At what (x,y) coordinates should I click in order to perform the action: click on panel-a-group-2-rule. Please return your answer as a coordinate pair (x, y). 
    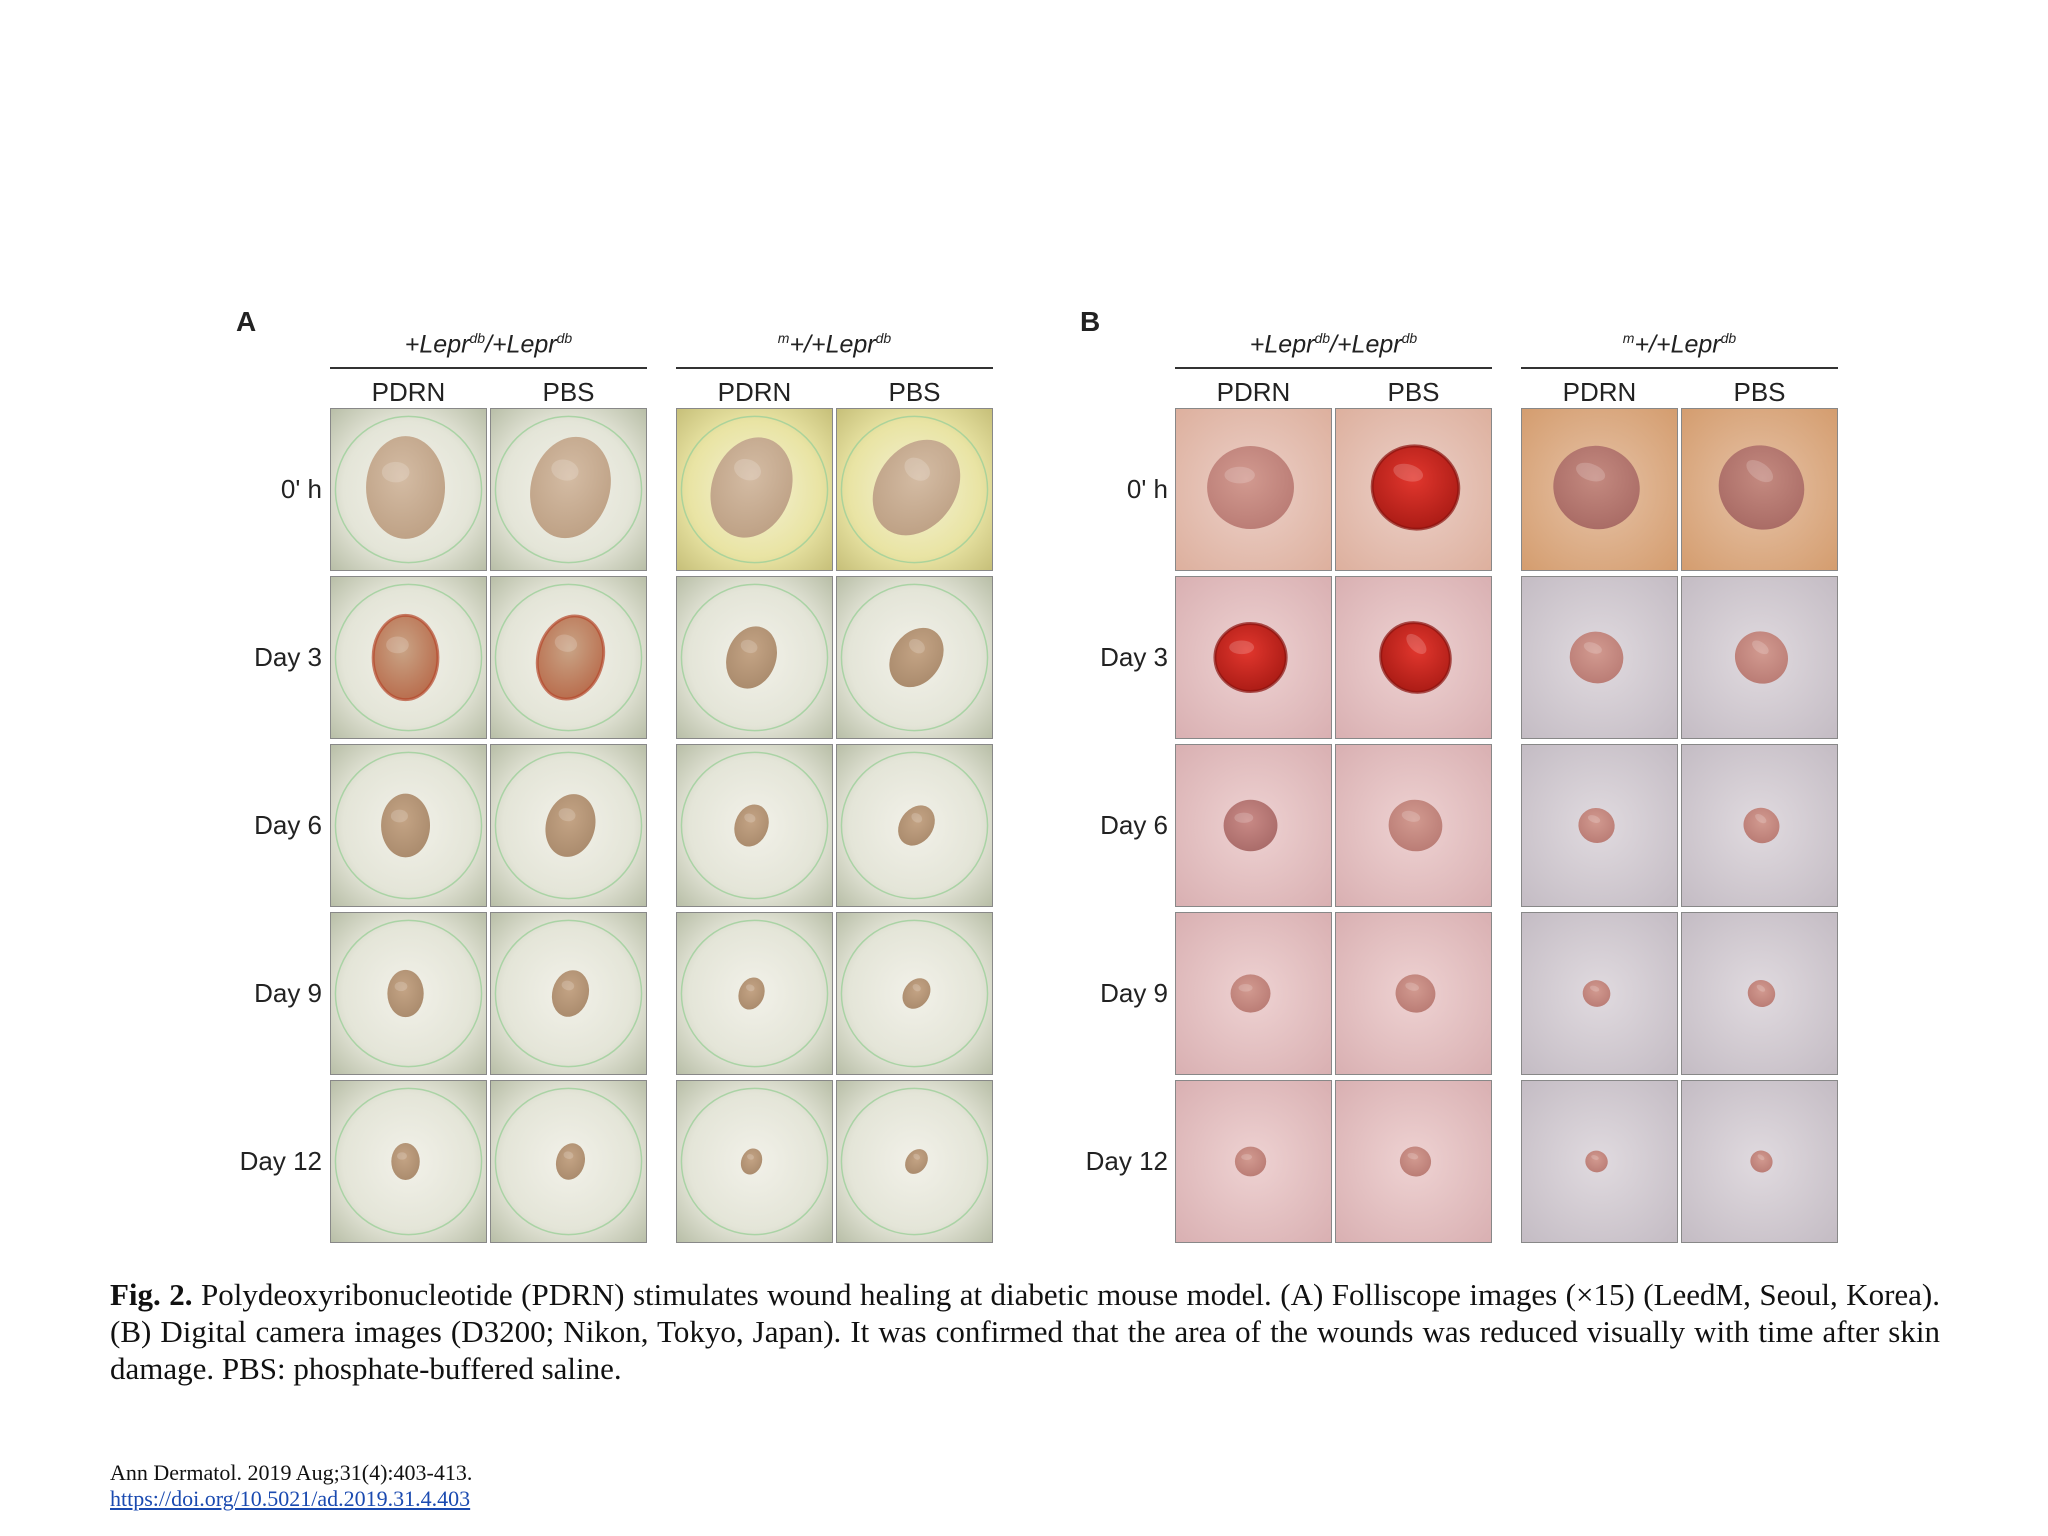
    Looking at the image, I should click on (834, 368).